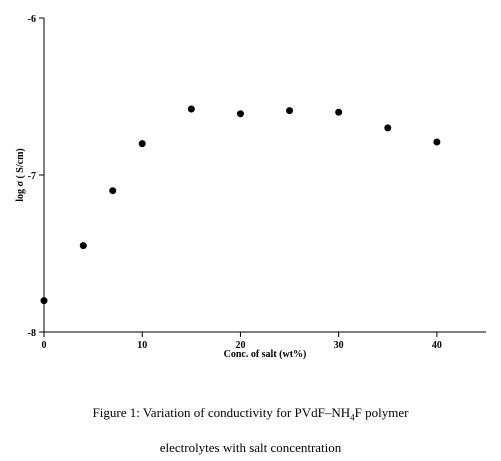 The width and height of the screenshot is (501, 461). Describe the element at coordinates (44, 345) in the screenshot. I see `x-tick-label: 0` at that location.